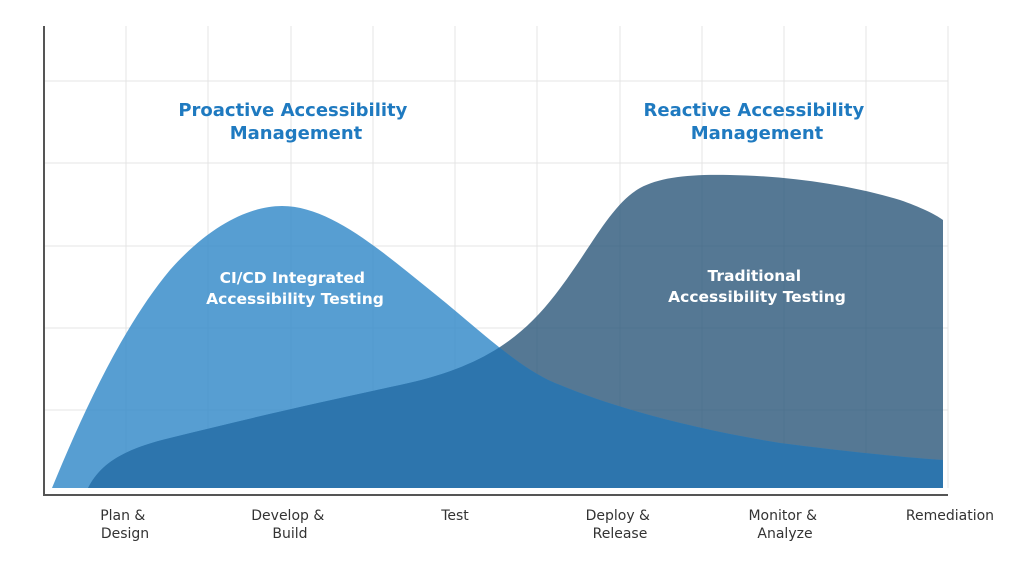 This screenshot has height=562, width=1024. I want to click on x-tick-label-test: Test, so click(454, 516).